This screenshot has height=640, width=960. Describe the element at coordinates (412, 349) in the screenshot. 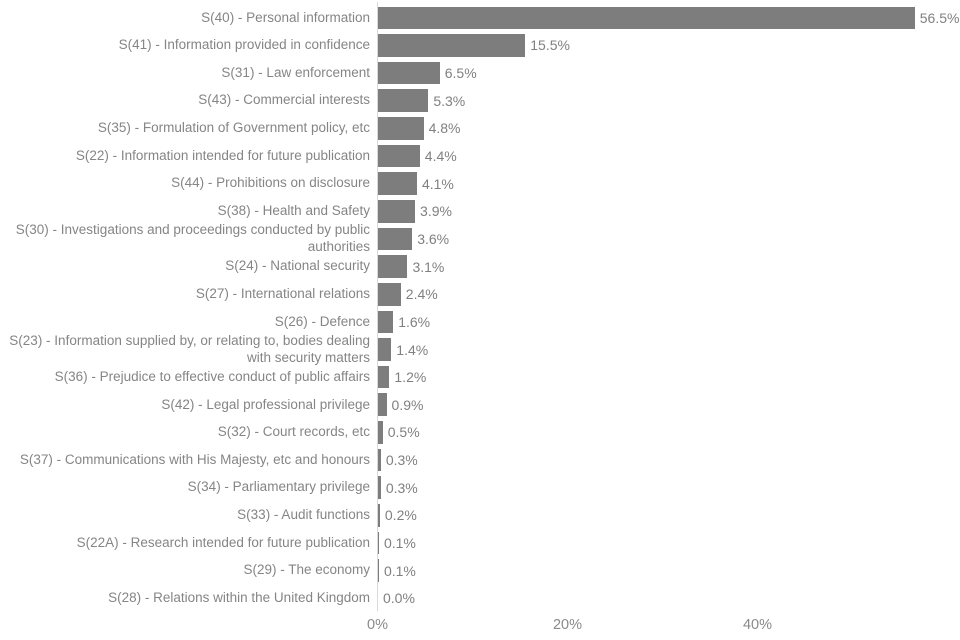

I see `value-label: 1.4%` at that location.